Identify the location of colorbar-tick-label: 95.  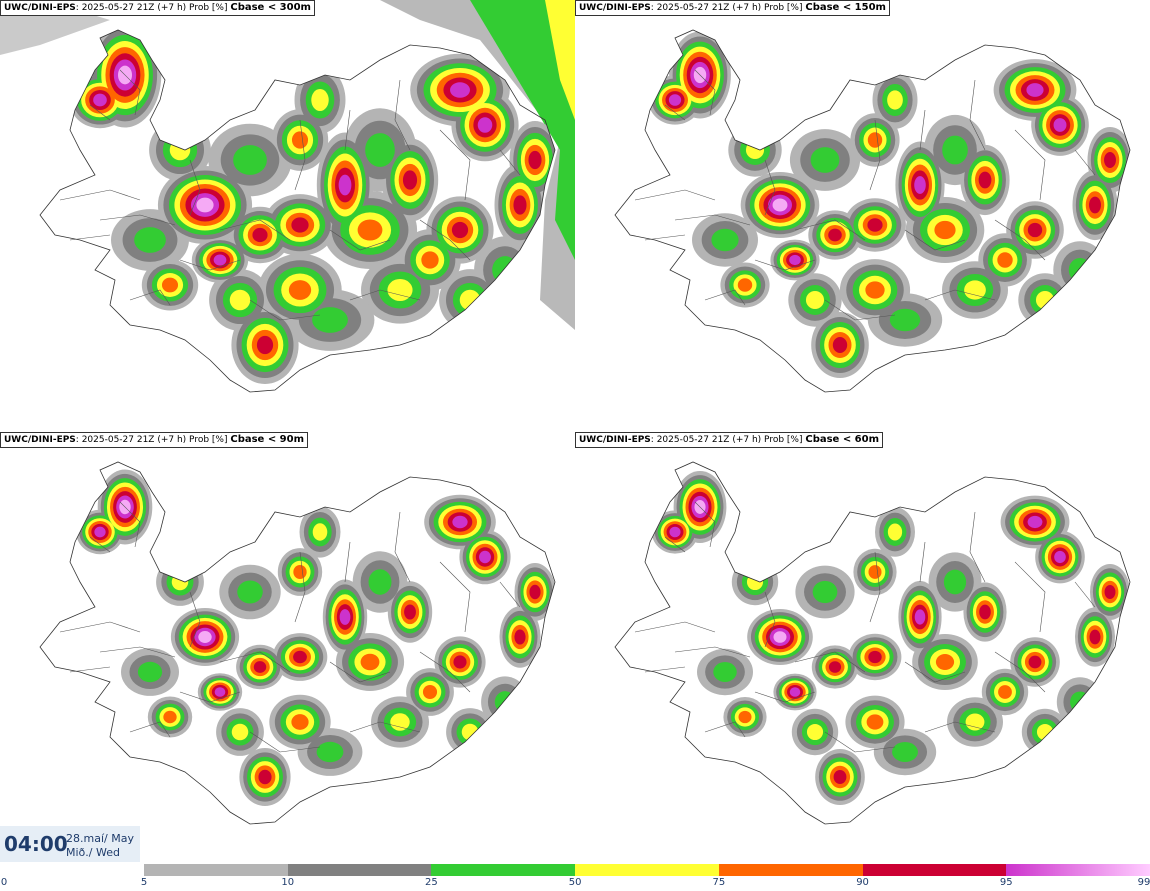
(1006, 882).